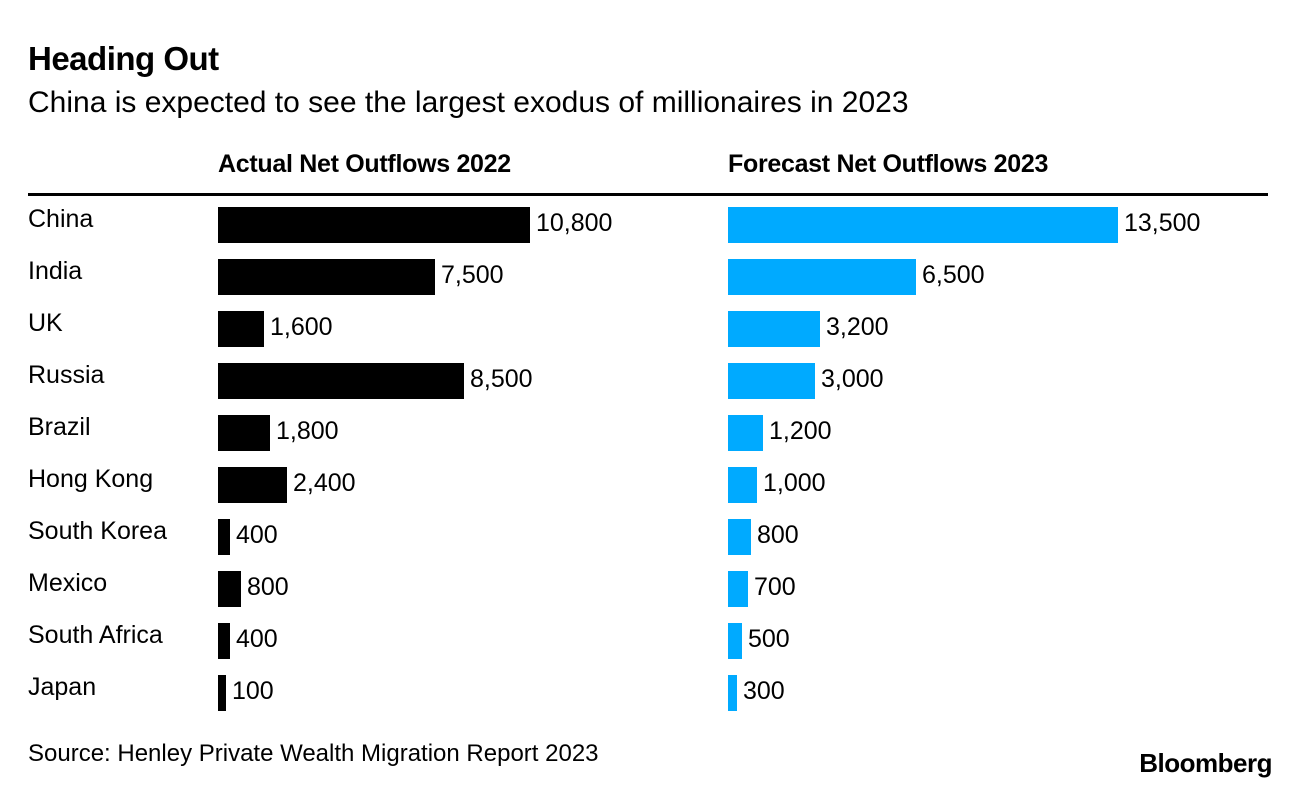 This screenshot has width=1296, height=796. What do you see at coordinates (95, 635) in the screenshot?
I see `country-label: South Africa` at bounding box center [95, 635].